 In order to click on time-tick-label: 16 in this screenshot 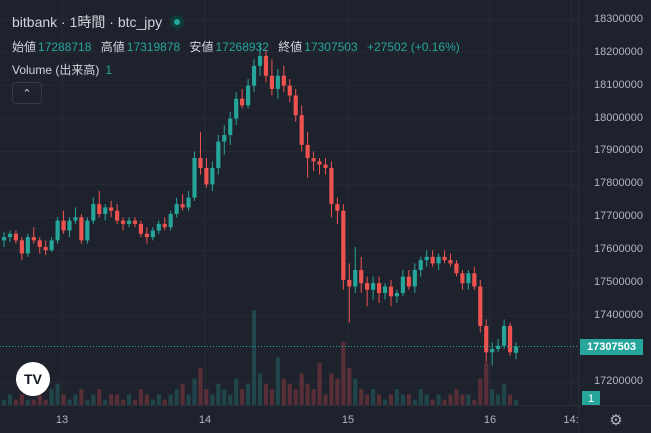, I will do `click(490, 420)`.